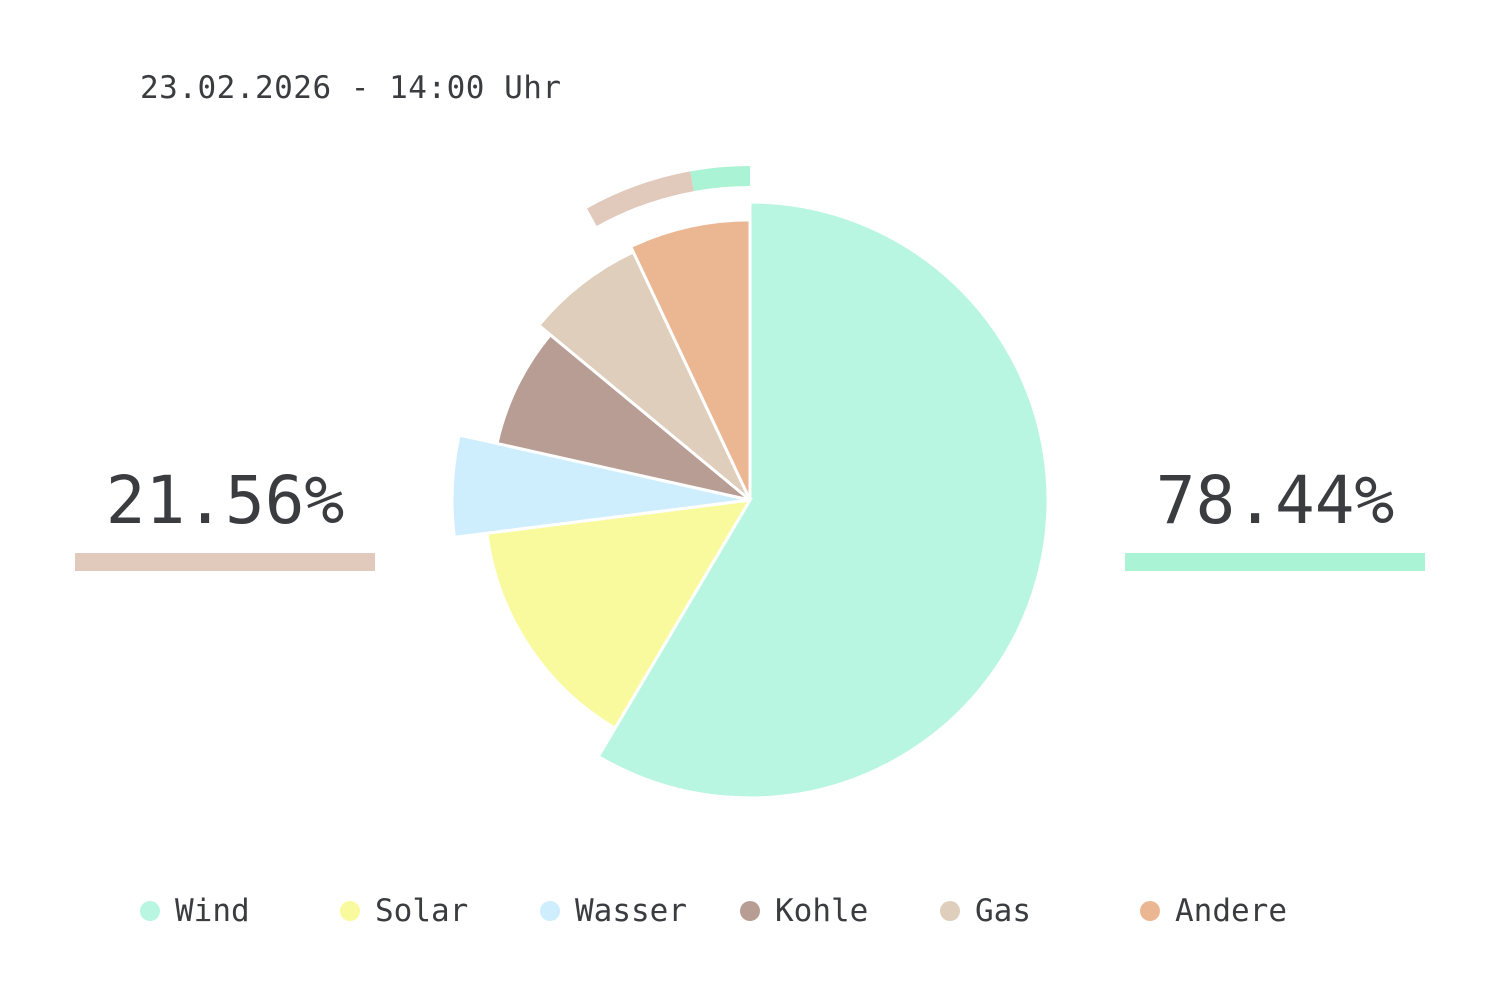 The width and height of the screenshot is (1500, 1000). I want to click on pie-slice-kohle, so click(623, 417).